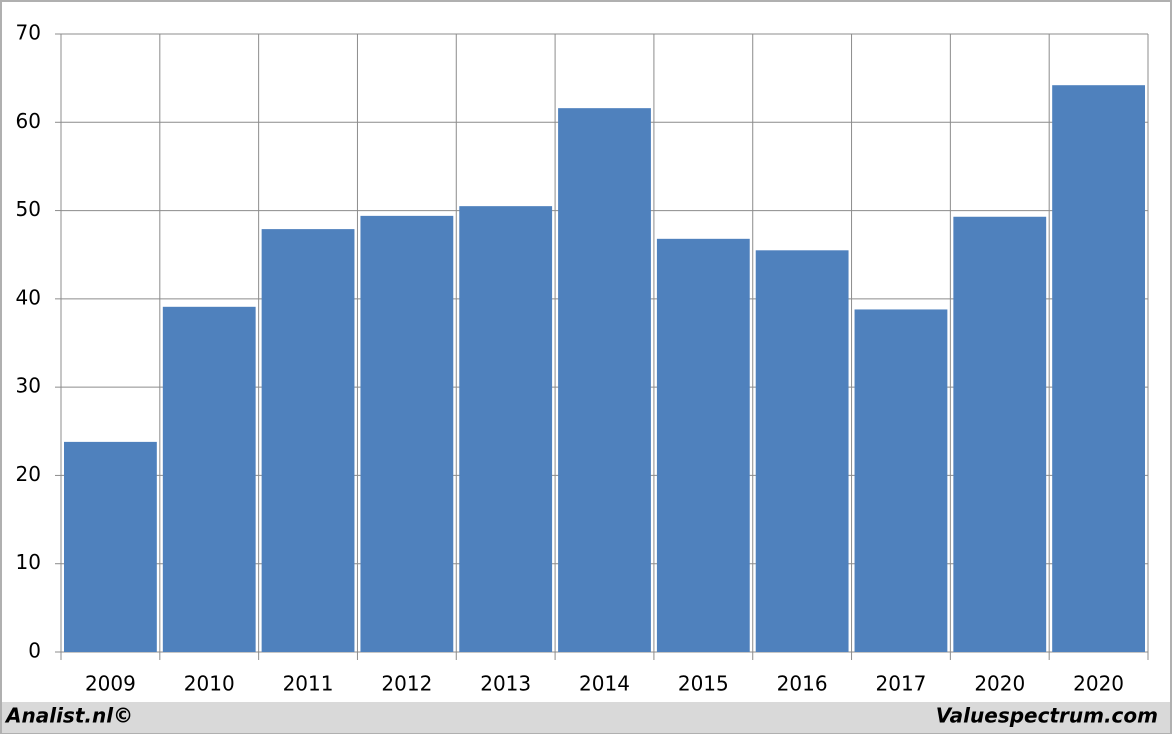 The width and height of the screenshot is (1172, 734). What do you see at coordinates (209, 684) in the screenshot?
I see `x-tick-label: 2010` at bounding box center [209, 684].